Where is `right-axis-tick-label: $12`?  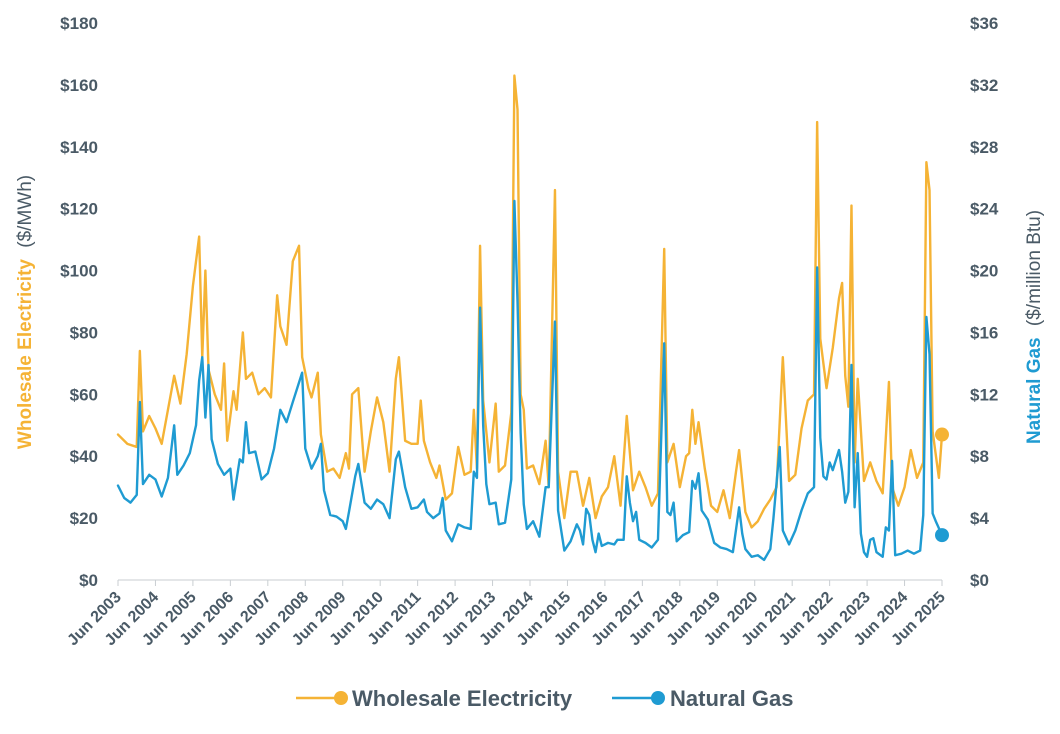
right-axis-tick-label: $12 is located at coordinates (984, 394).